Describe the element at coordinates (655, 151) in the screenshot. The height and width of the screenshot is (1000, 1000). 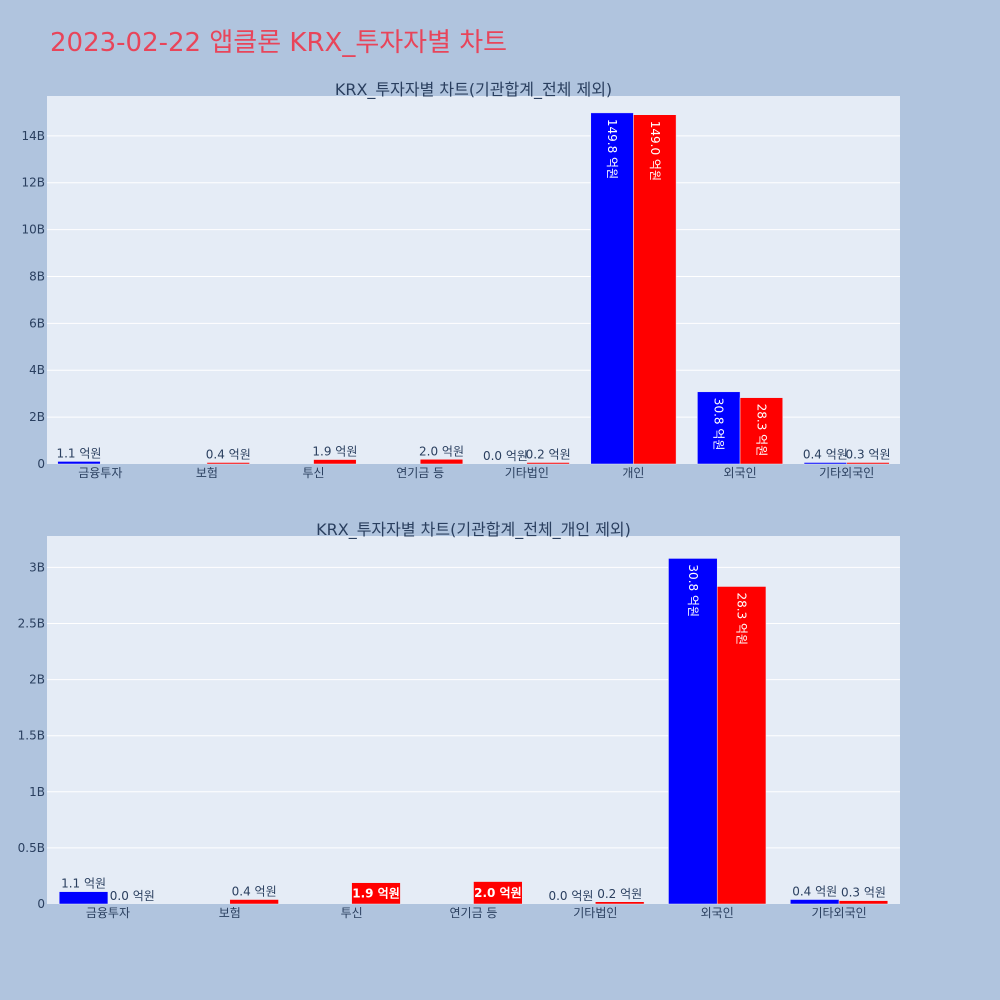
I see `data-label: 149.0 억원` at that location.